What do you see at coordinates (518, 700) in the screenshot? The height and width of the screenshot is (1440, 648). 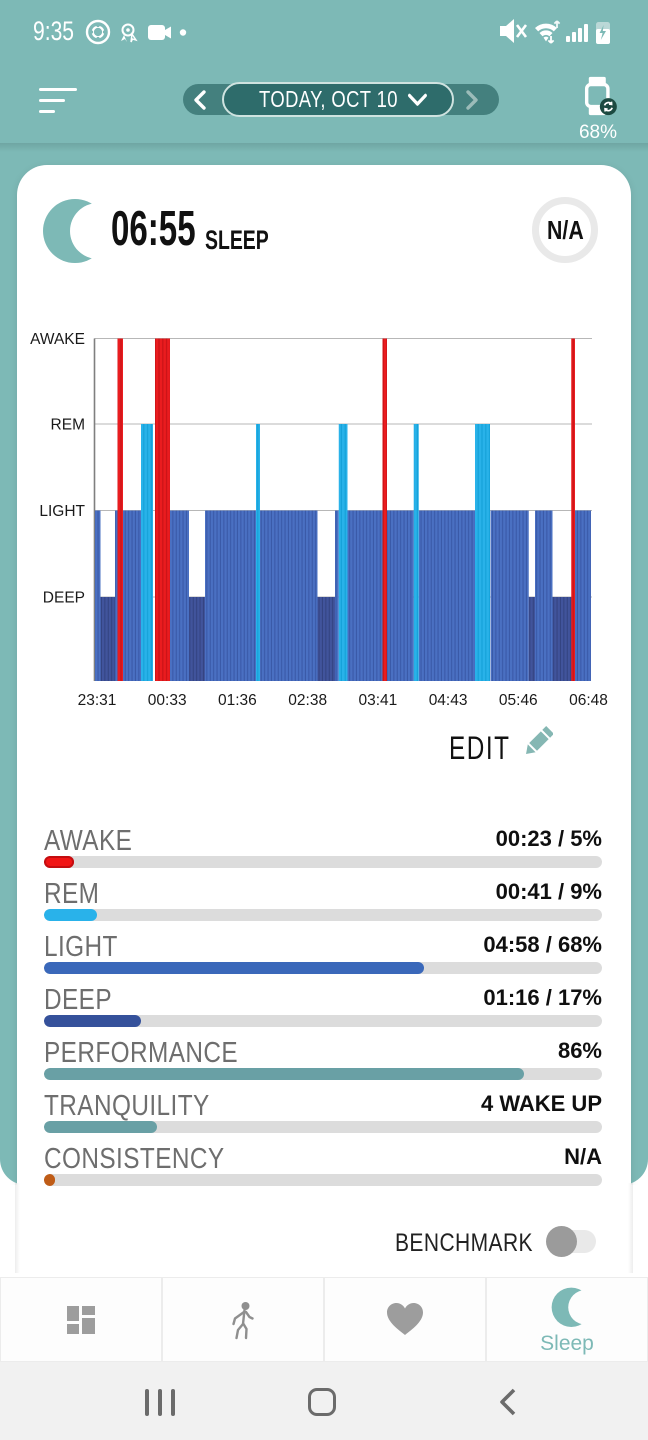 I see `svg-text: 05:46` at bounding box center [518, 700].